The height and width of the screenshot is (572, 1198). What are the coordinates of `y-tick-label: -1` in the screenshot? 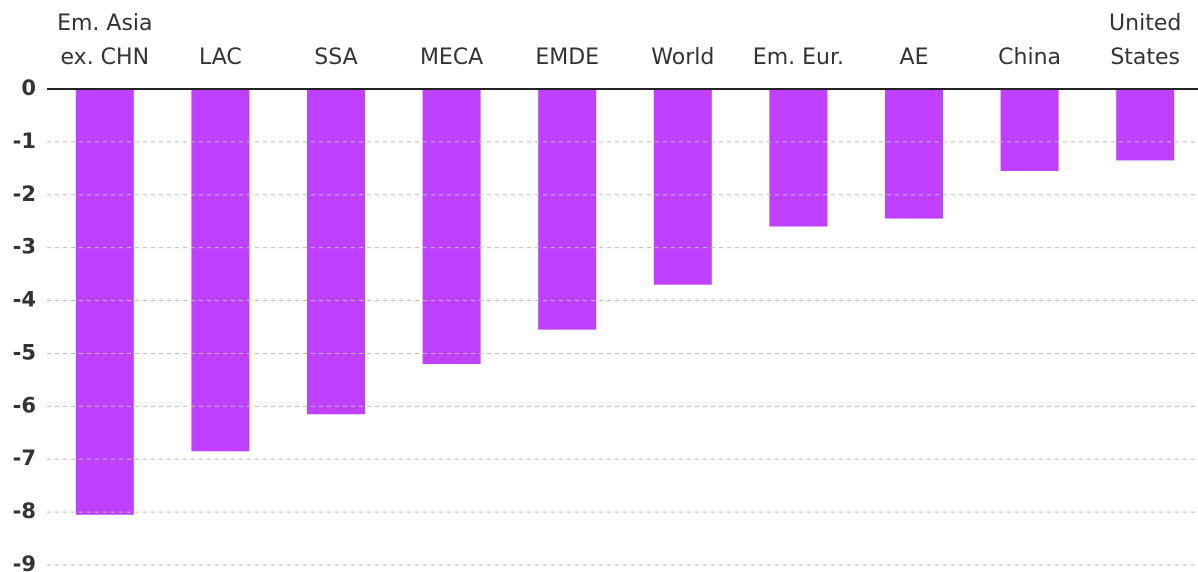 It's located at (24, 141).